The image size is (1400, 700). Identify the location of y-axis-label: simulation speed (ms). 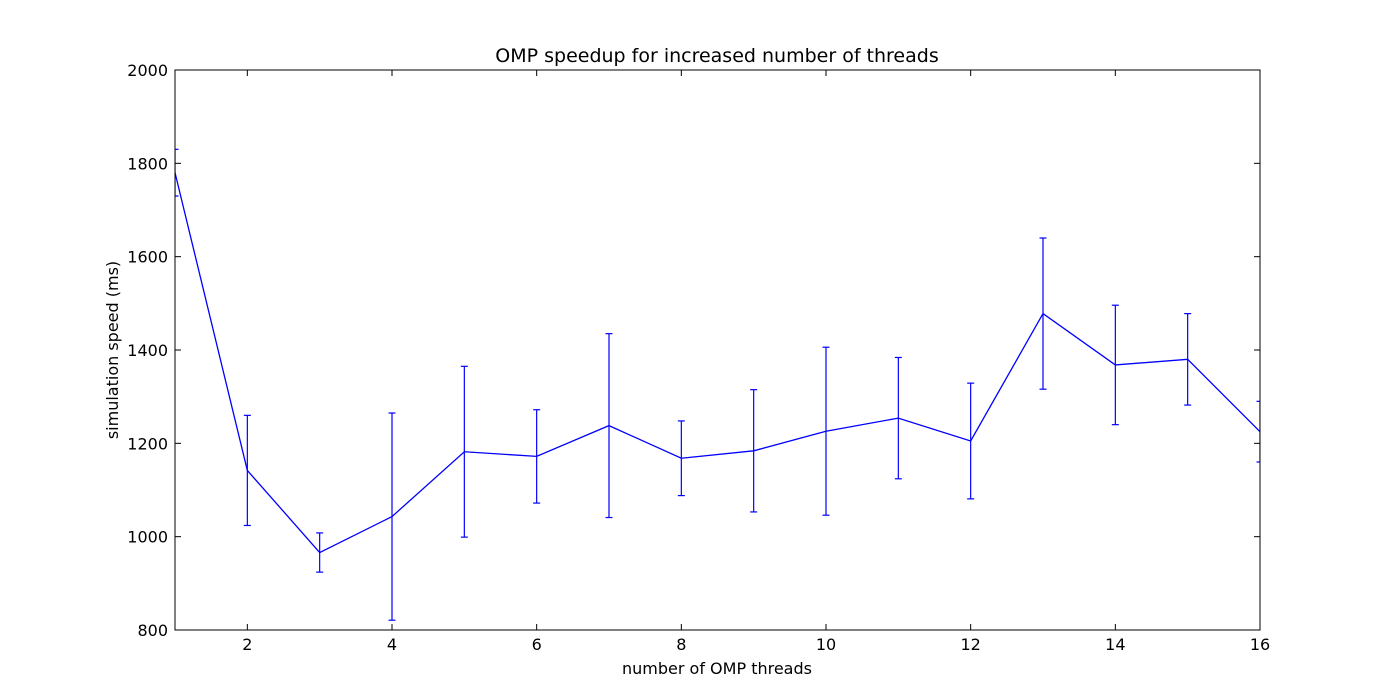
(112, 350).